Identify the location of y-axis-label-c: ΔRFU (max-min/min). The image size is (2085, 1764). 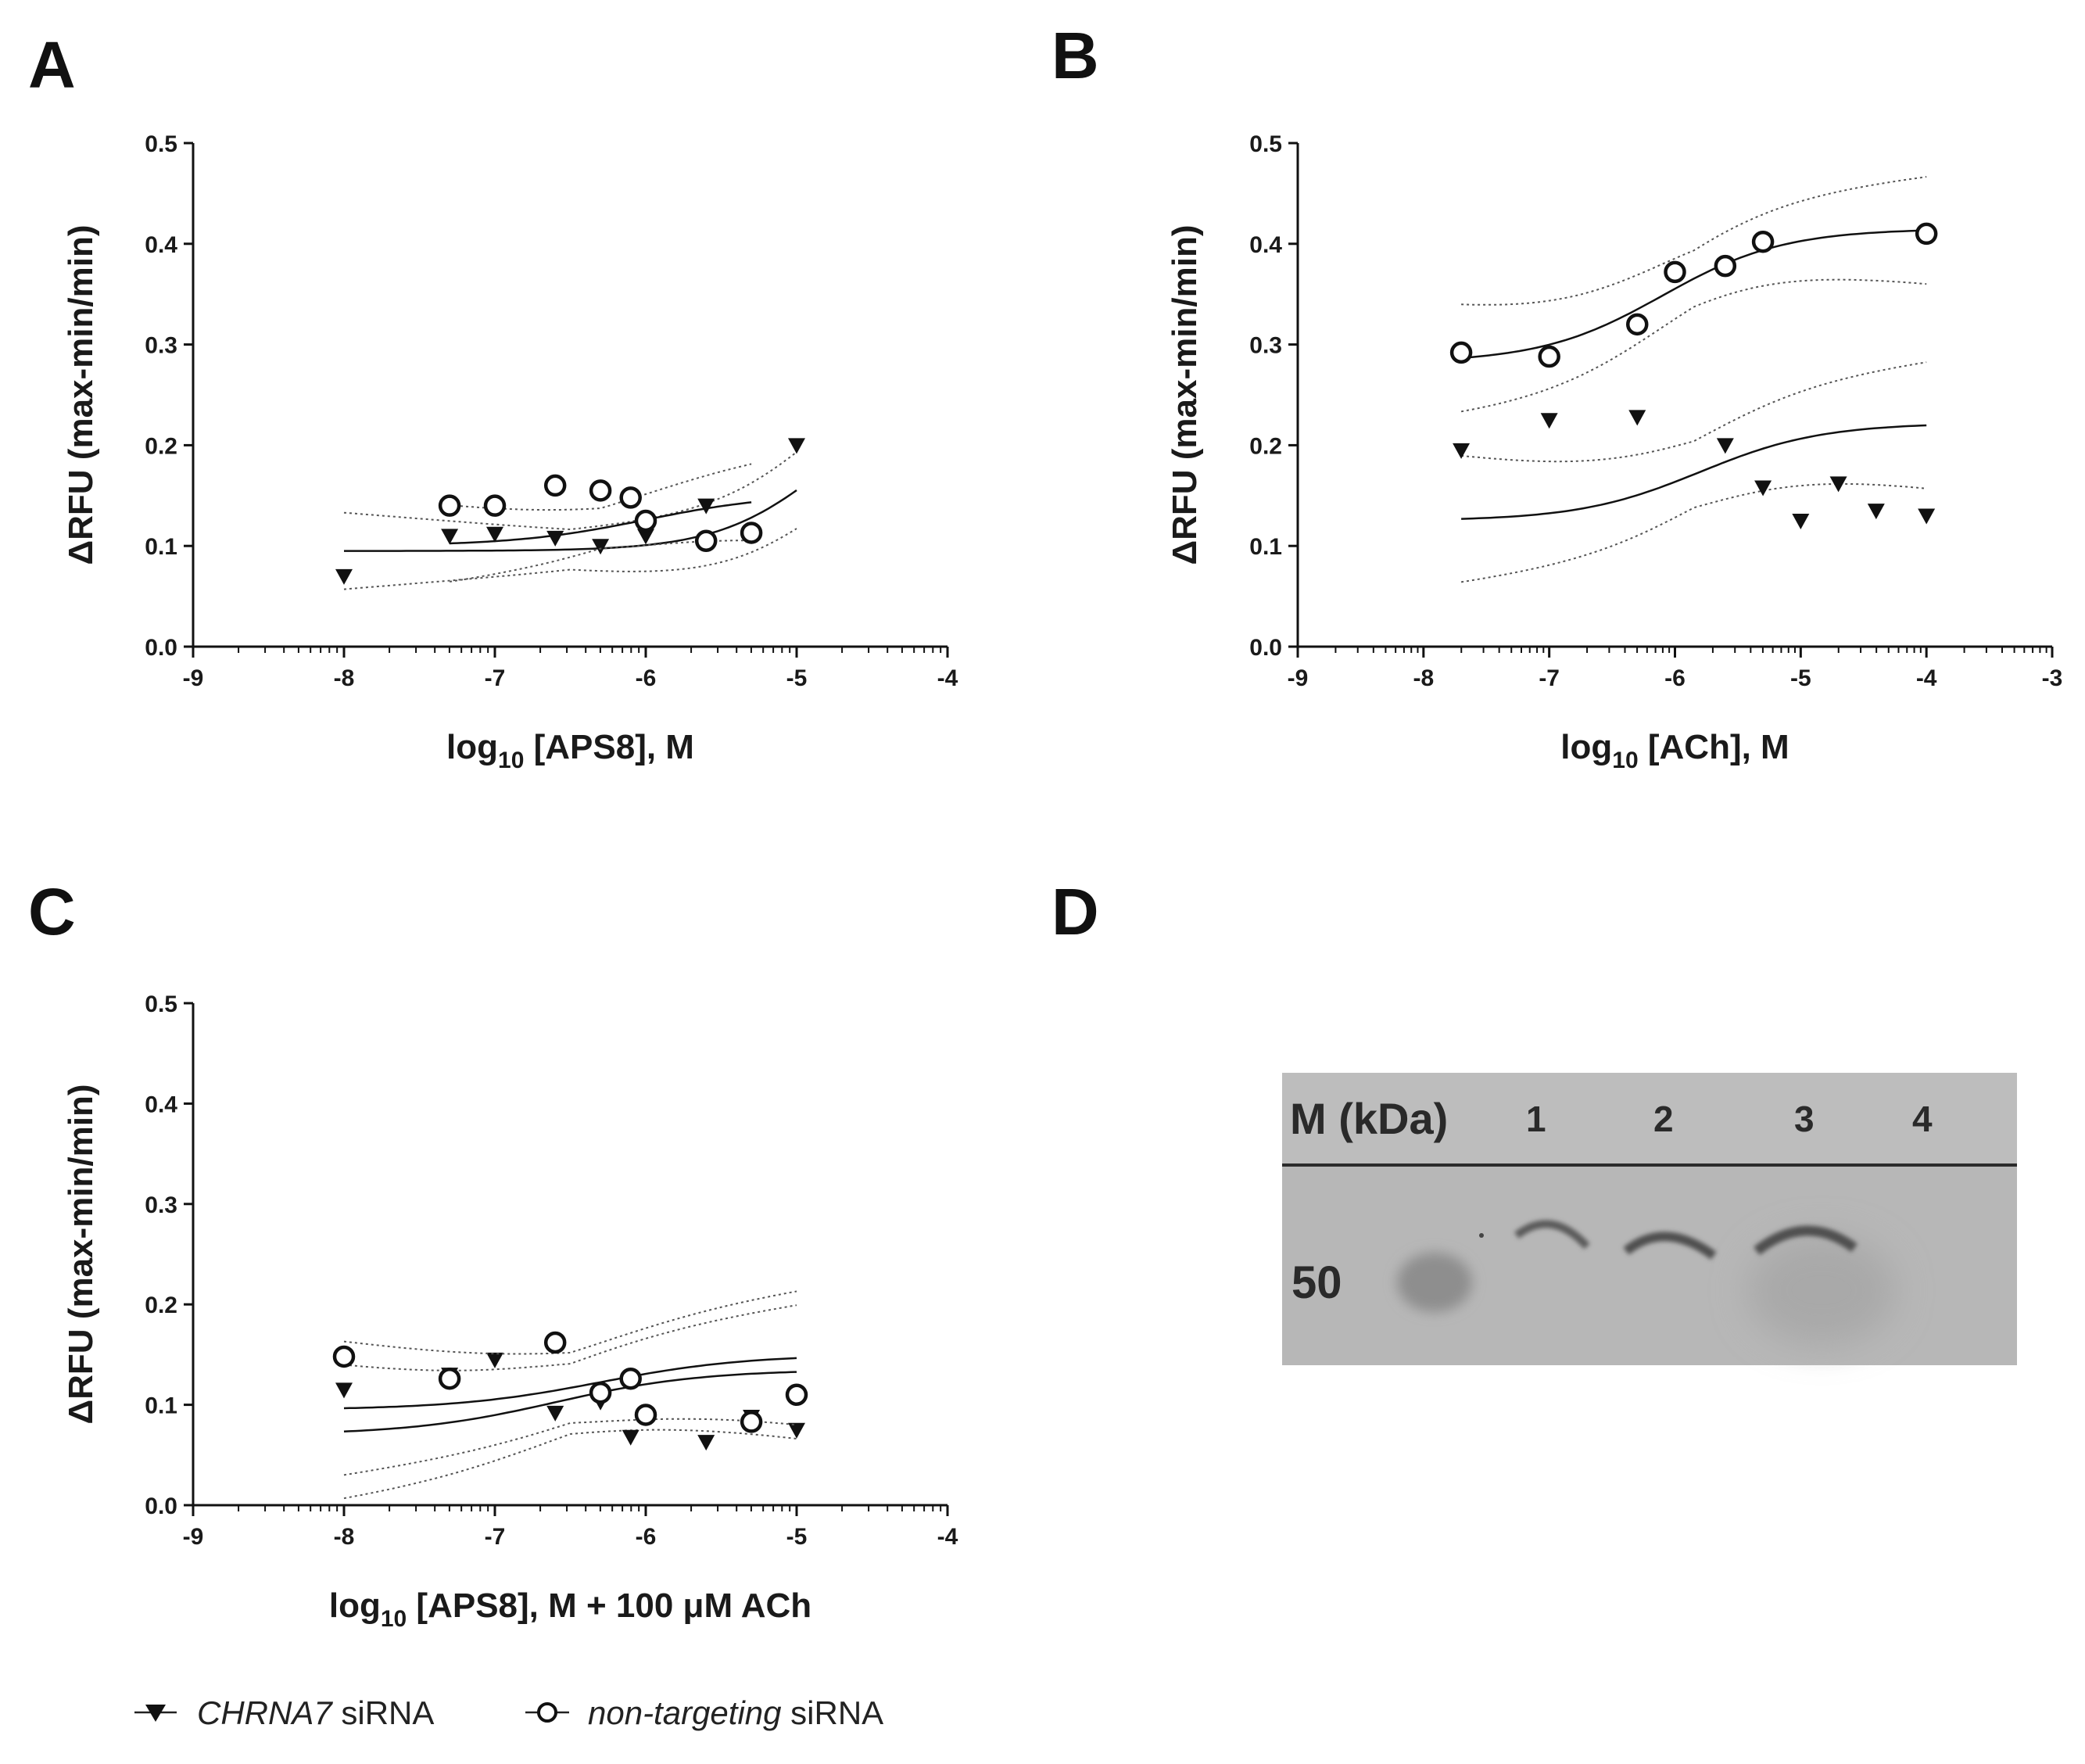
(81, 1255).